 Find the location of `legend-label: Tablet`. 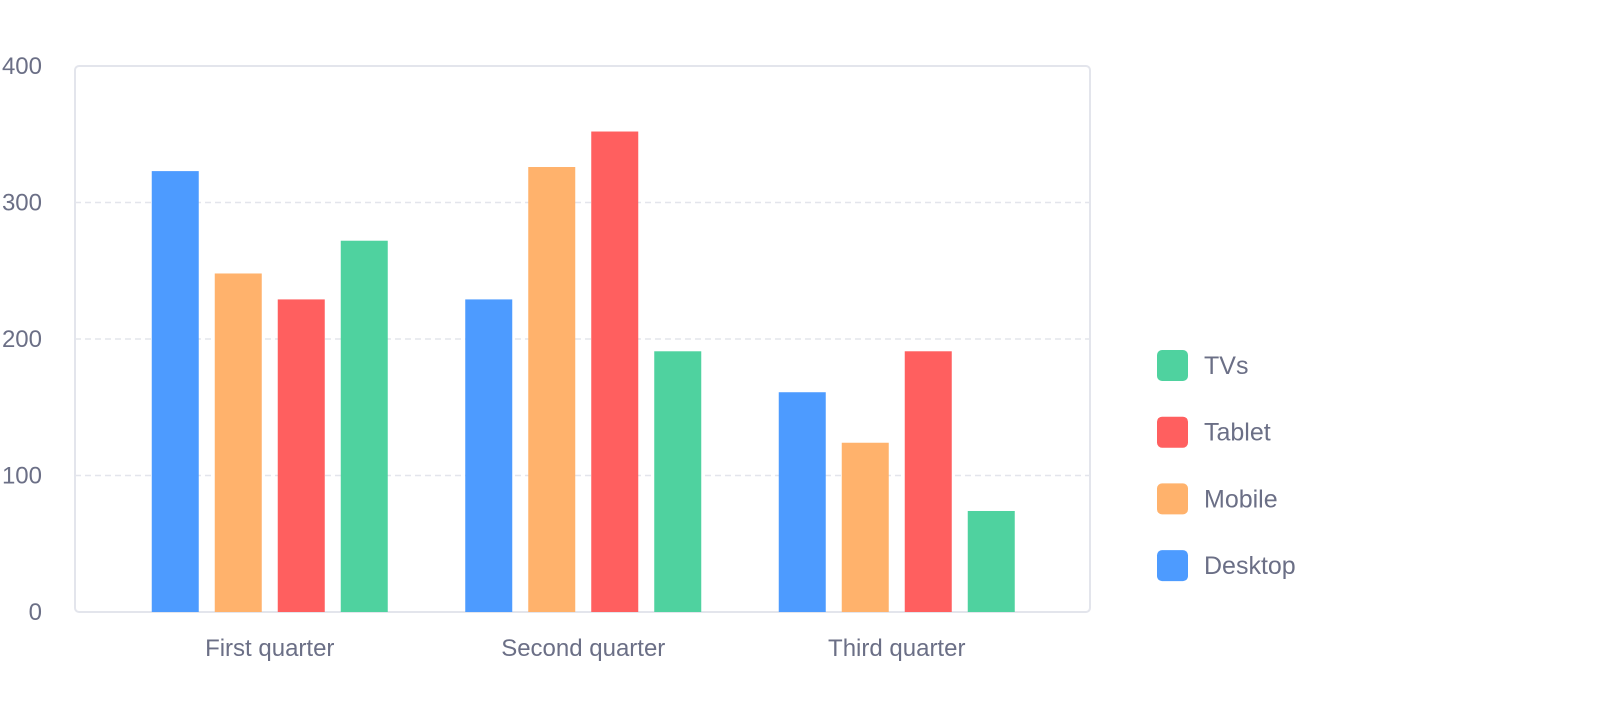

legend-label: Tablet is located at coordinates (1237, 433).